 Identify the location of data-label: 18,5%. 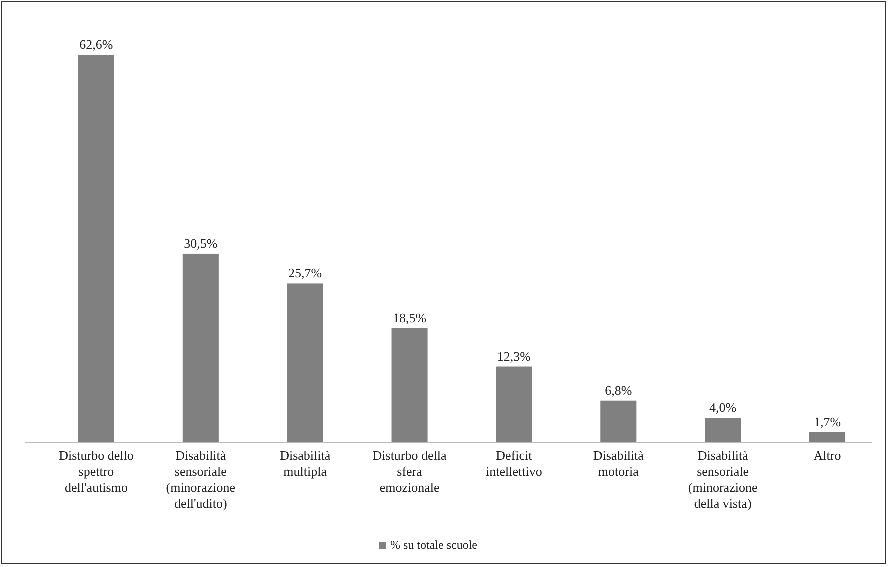
(409, 318).